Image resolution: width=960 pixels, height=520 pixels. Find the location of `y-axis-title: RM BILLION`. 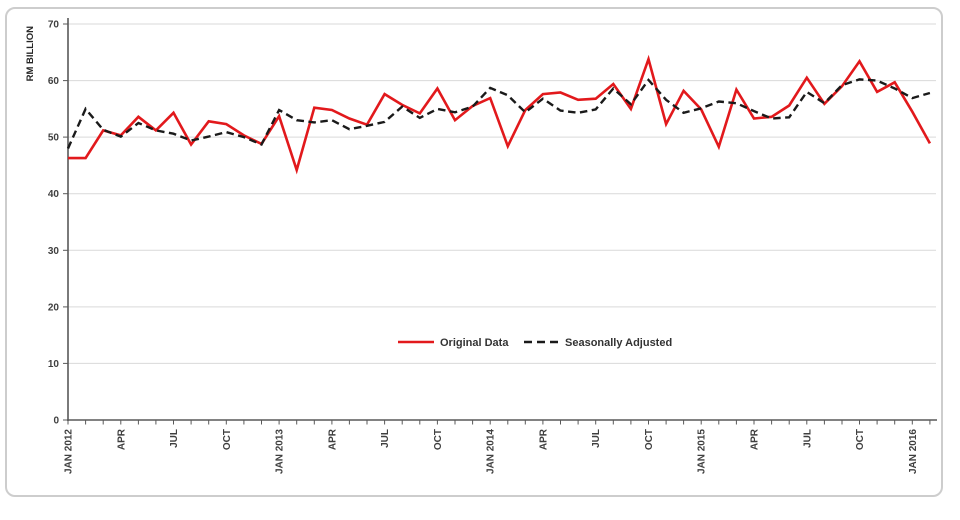

y-axis-title: RM BILLION is located at coordinates (30, 54).